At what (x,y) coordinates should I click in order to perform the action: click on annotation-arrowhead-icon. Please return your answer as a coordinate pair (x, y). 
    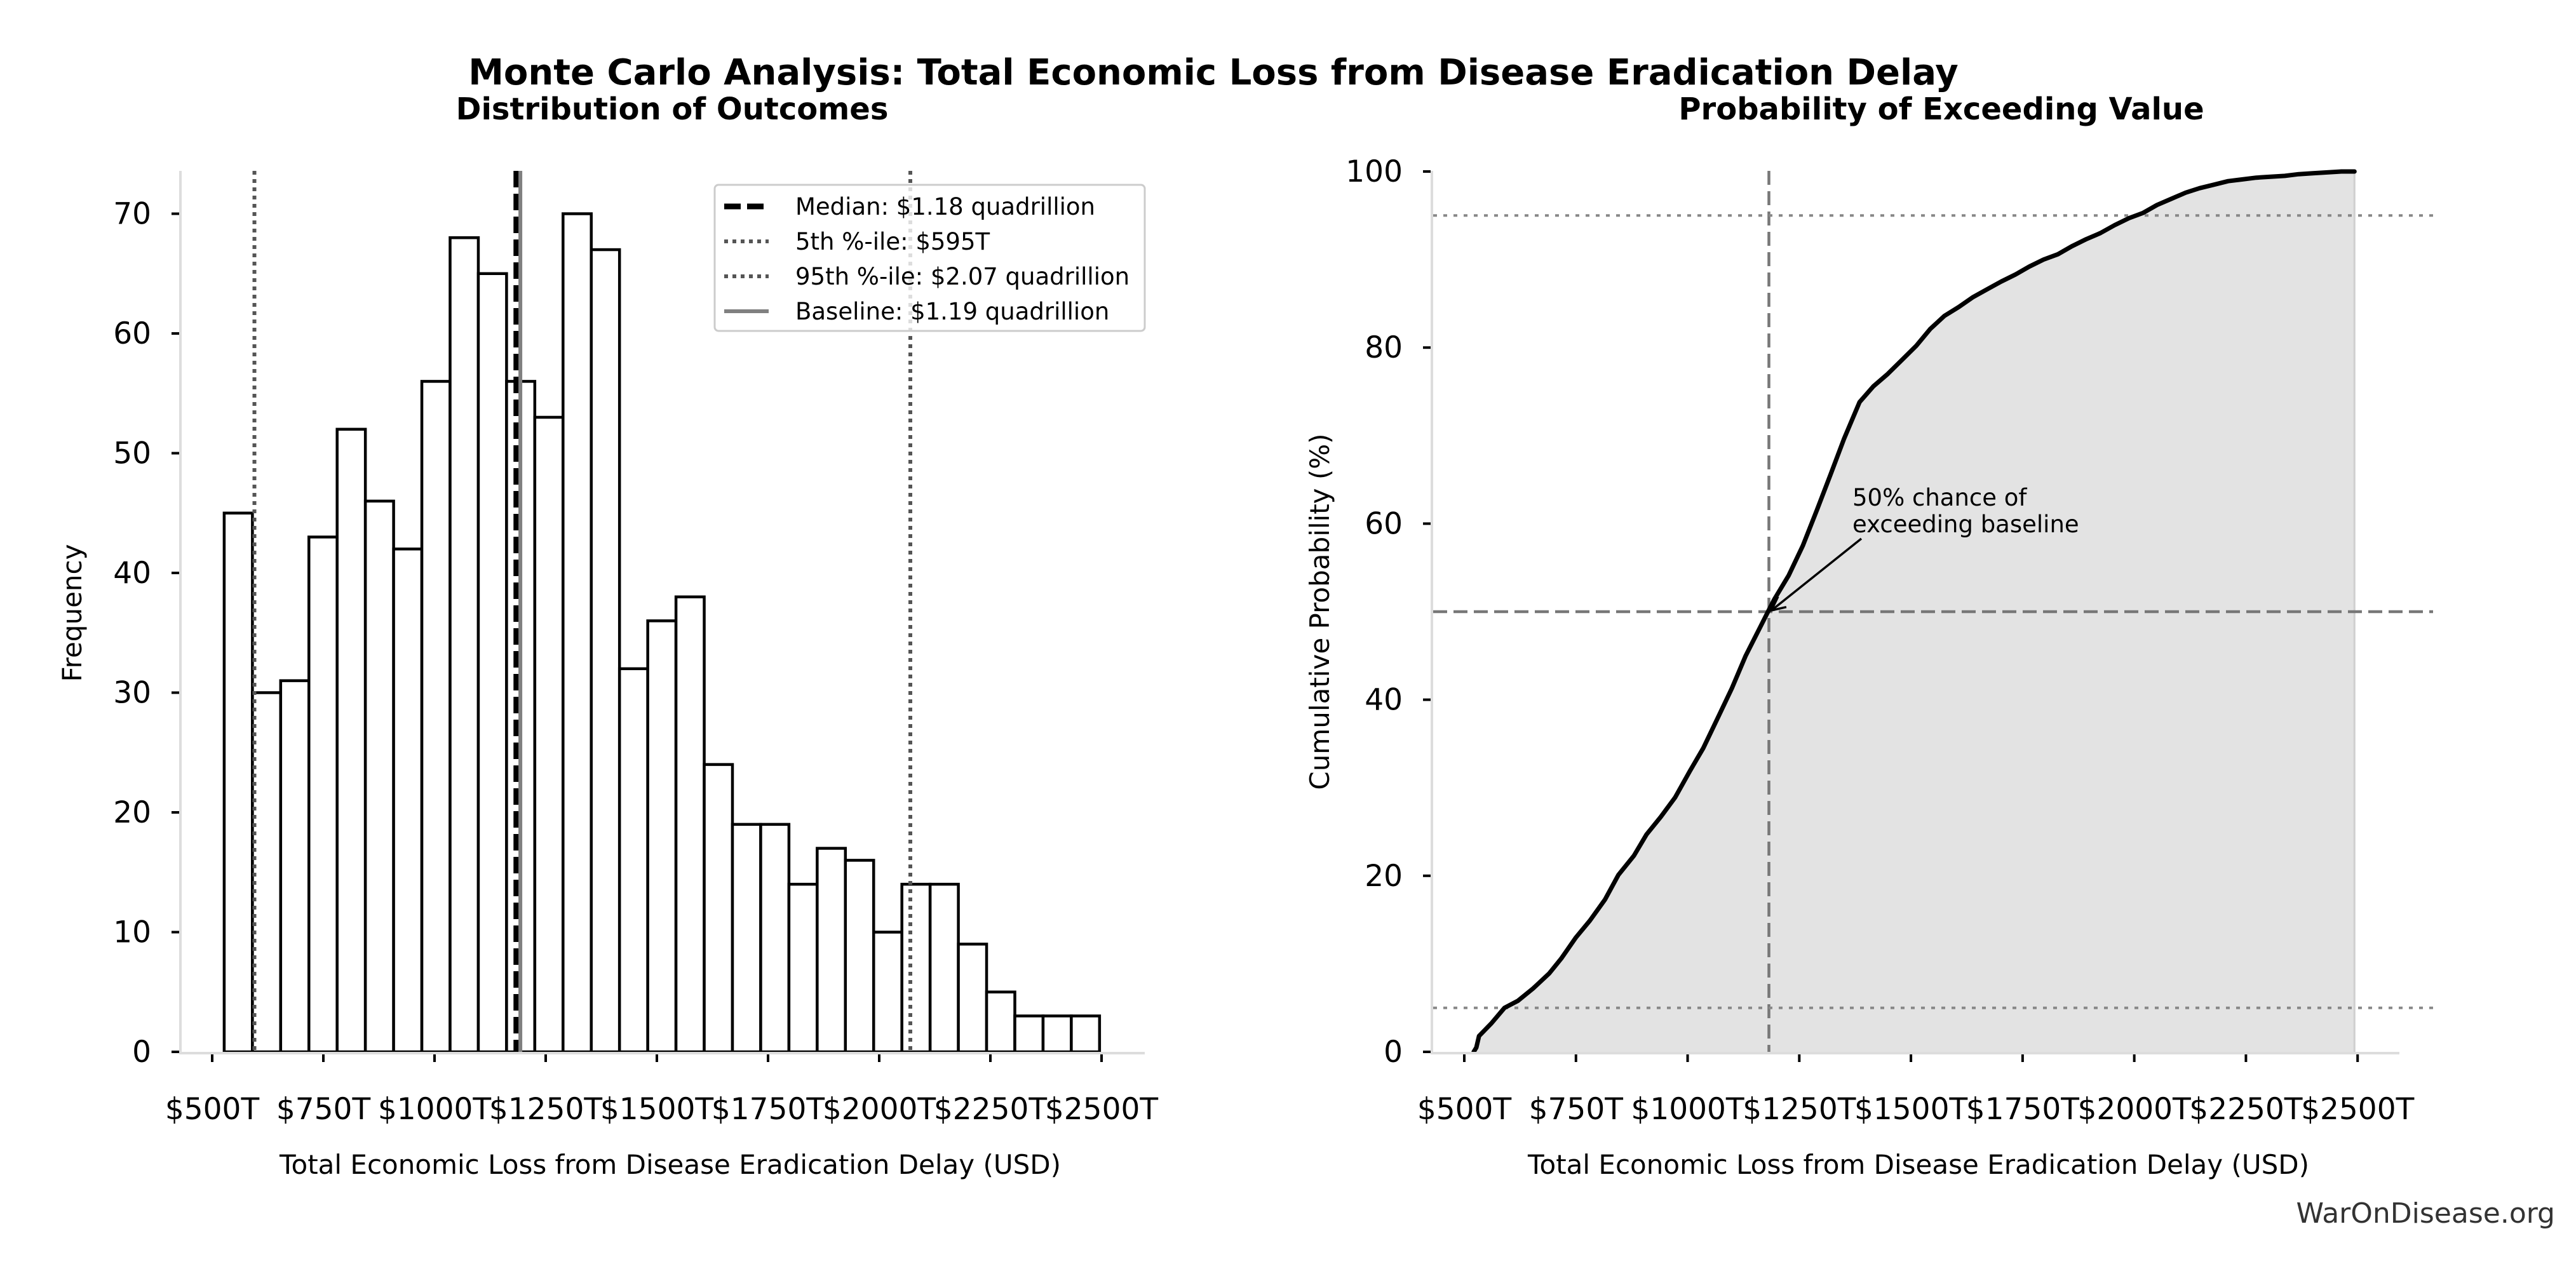
    Looking at the image, I should click on (1778, 604).